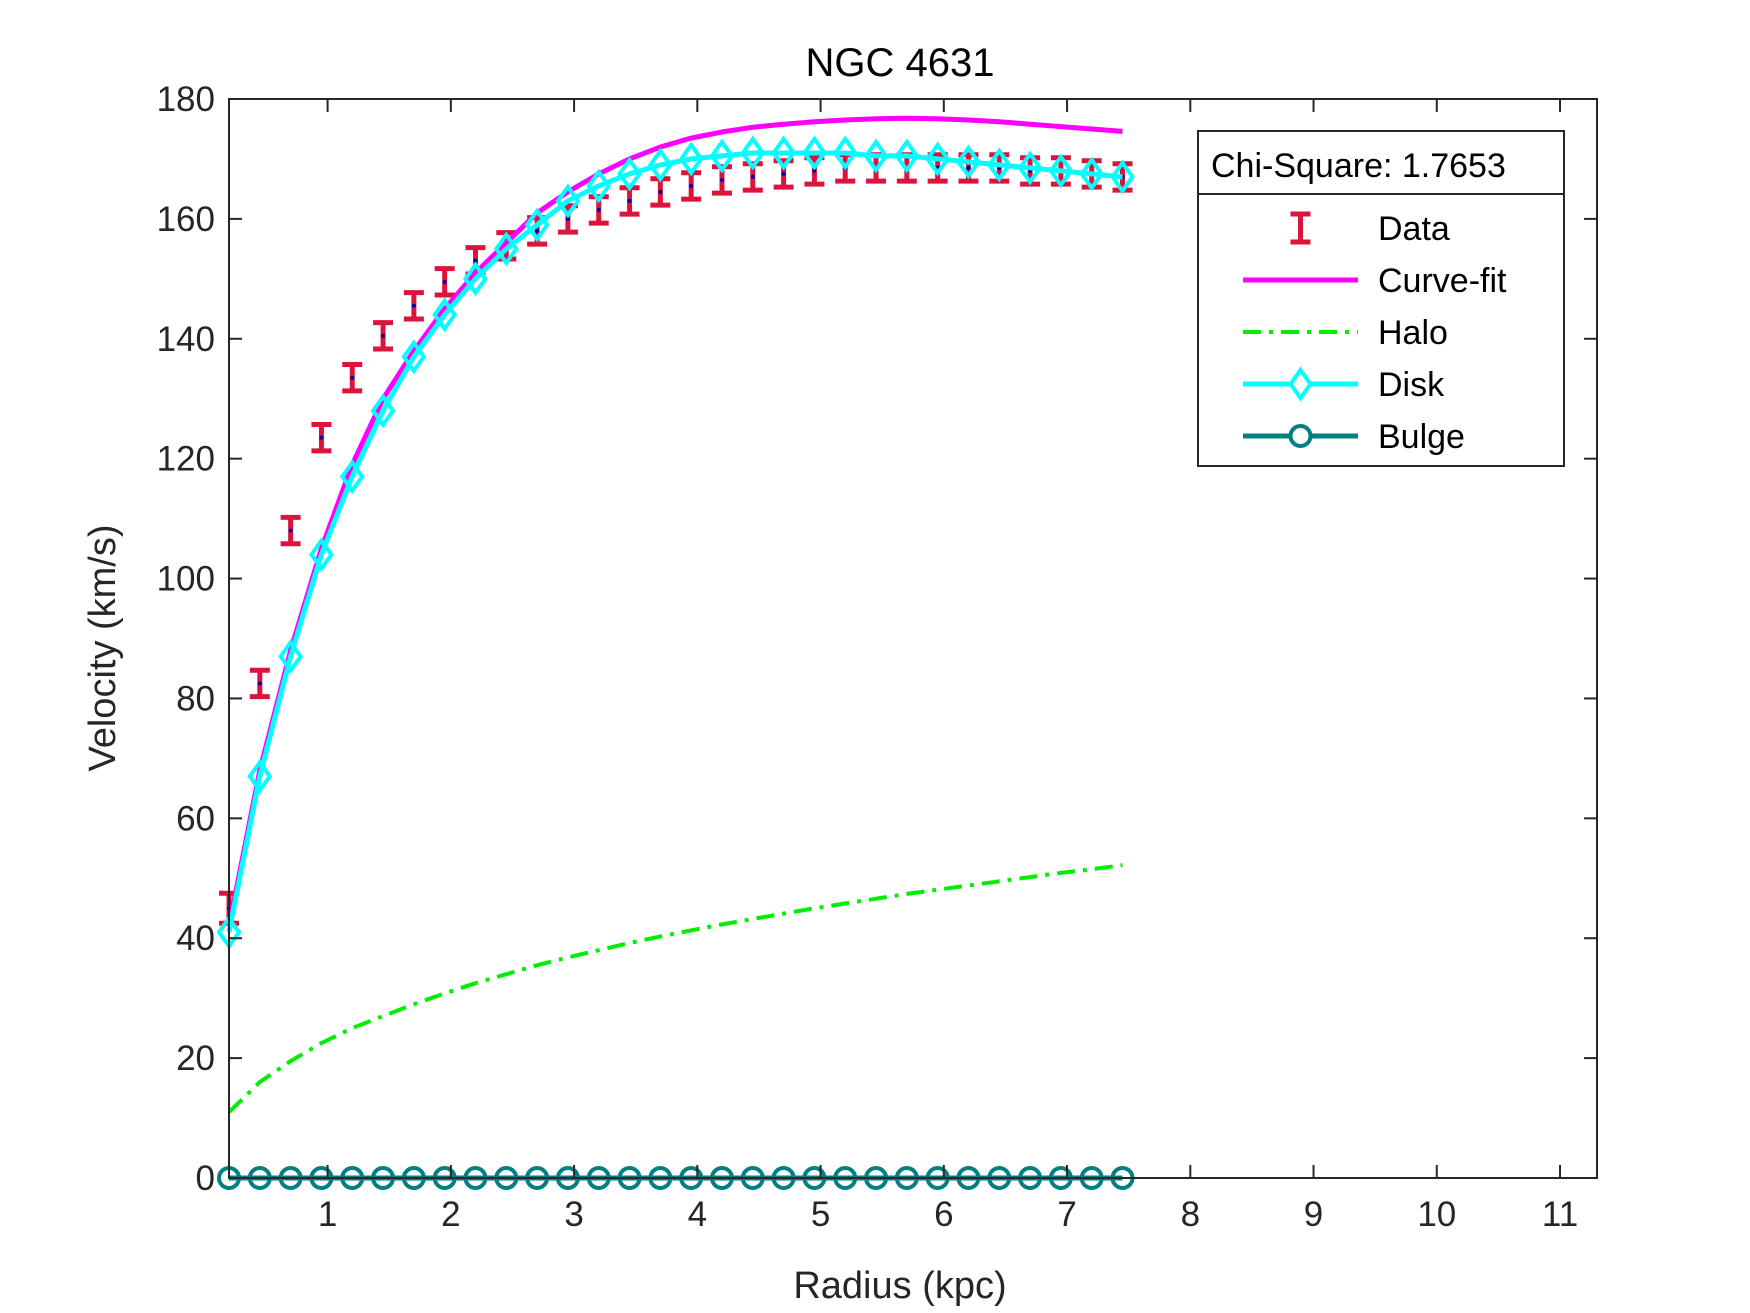 The width and height of the screenshot is (1750, 1313). Describe the element at coordinates (186, 219) in the screenshot. I see `y-tick-label: 160` at that location.